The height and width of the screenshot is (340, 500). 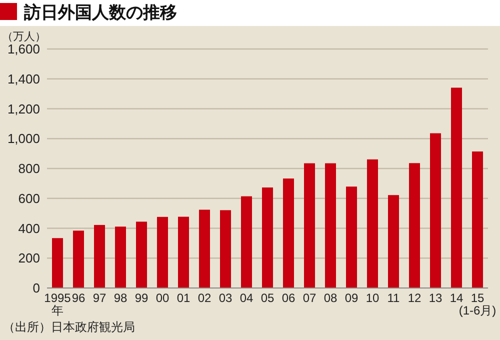 I want to click on x-tick-label: 02, so click(x=205, y=298).